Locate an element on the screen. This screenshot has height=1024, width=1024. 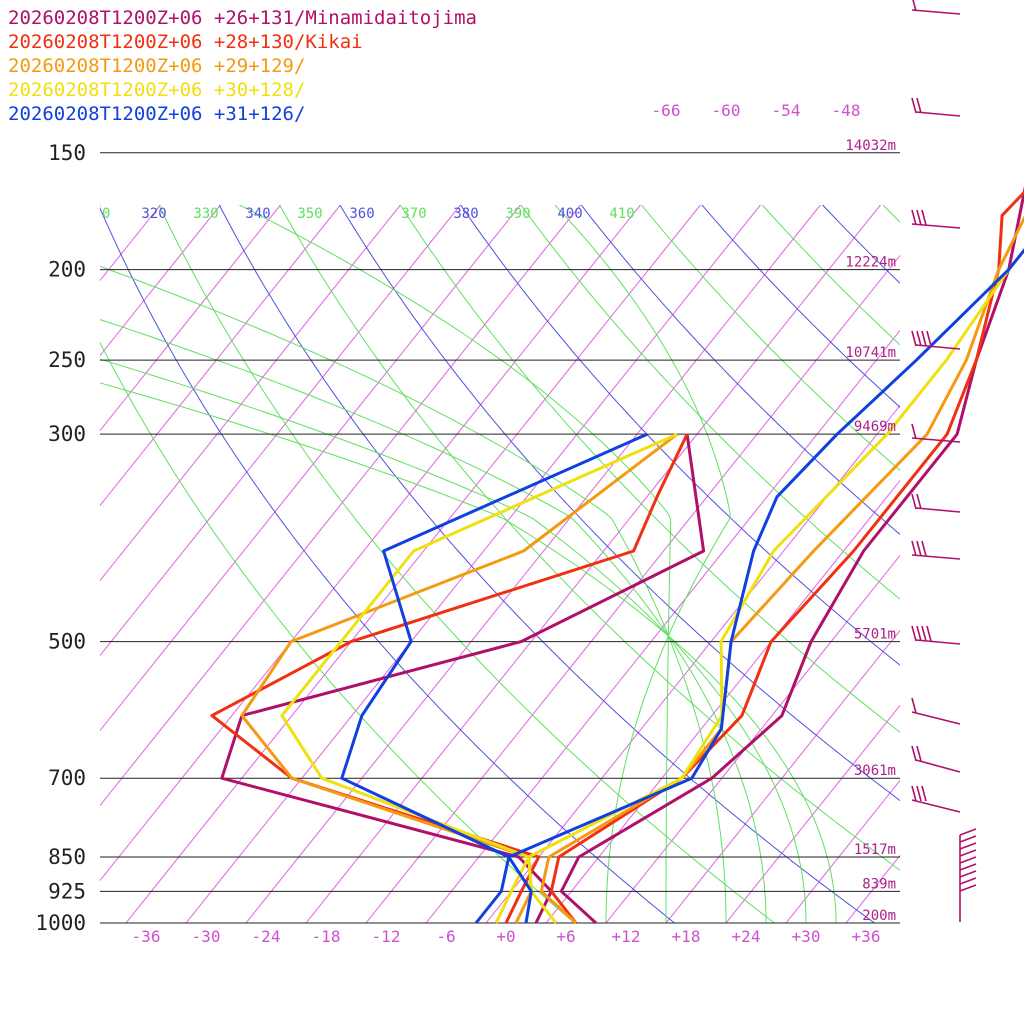
temperature-tick-label: +18 is located at coordinates (686, 936).